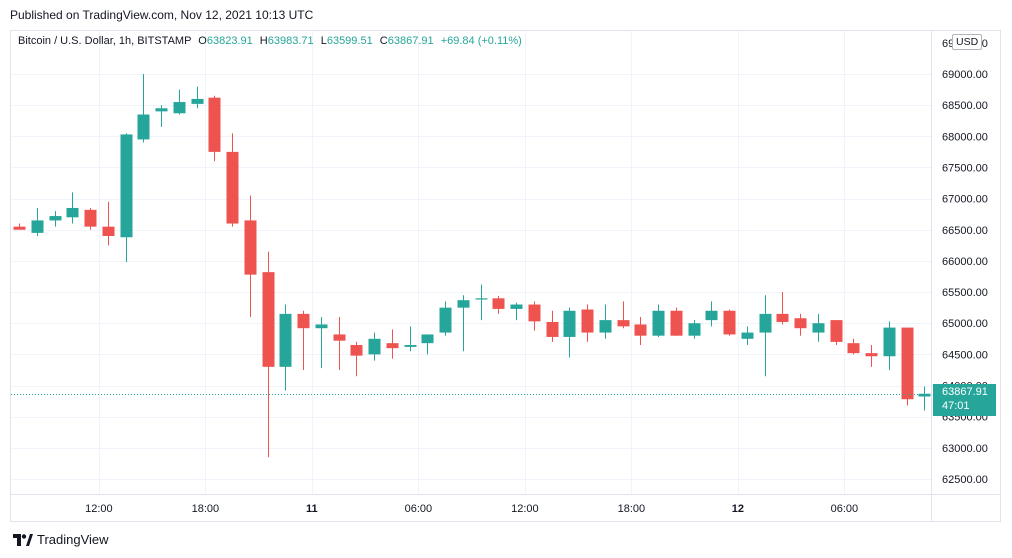 This screenshot has width=1012, height=558. I want to click on y-tick-label: 62500.00, so click(965, 480).